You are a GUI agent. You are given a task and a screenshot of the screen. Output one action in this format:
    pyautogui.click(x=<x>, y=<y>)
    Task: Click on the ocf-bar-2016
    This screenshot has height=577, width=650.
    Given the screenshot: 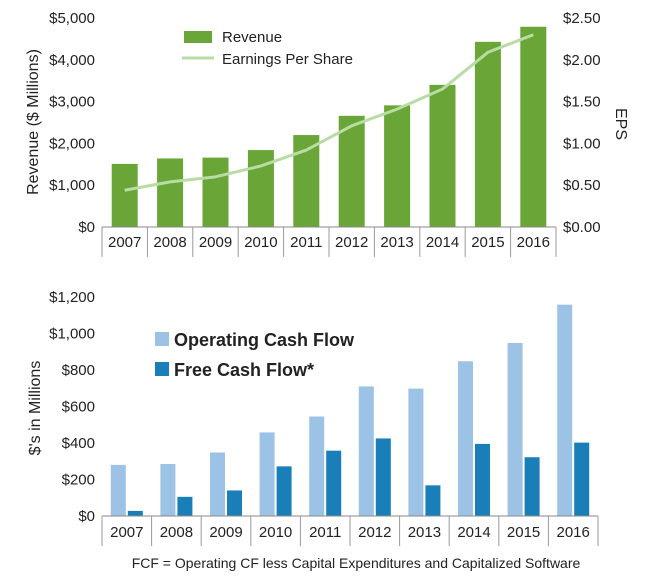 What is the action you would take?
    pyautogui.click(x=565, y=410)
    